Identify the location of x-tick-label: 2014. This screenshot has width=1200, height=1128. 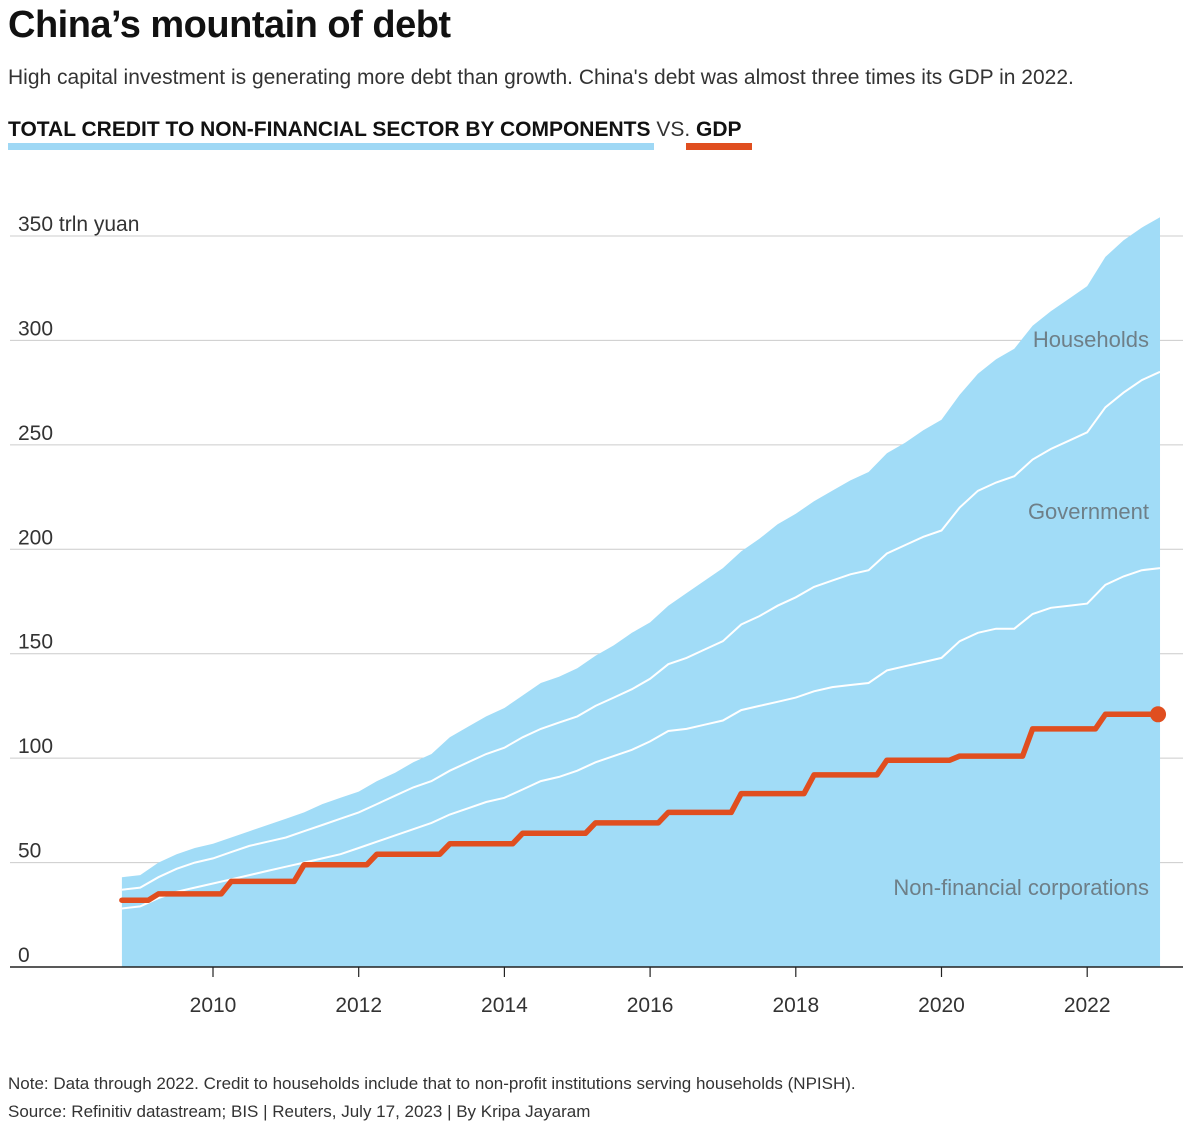
(504, 1005).